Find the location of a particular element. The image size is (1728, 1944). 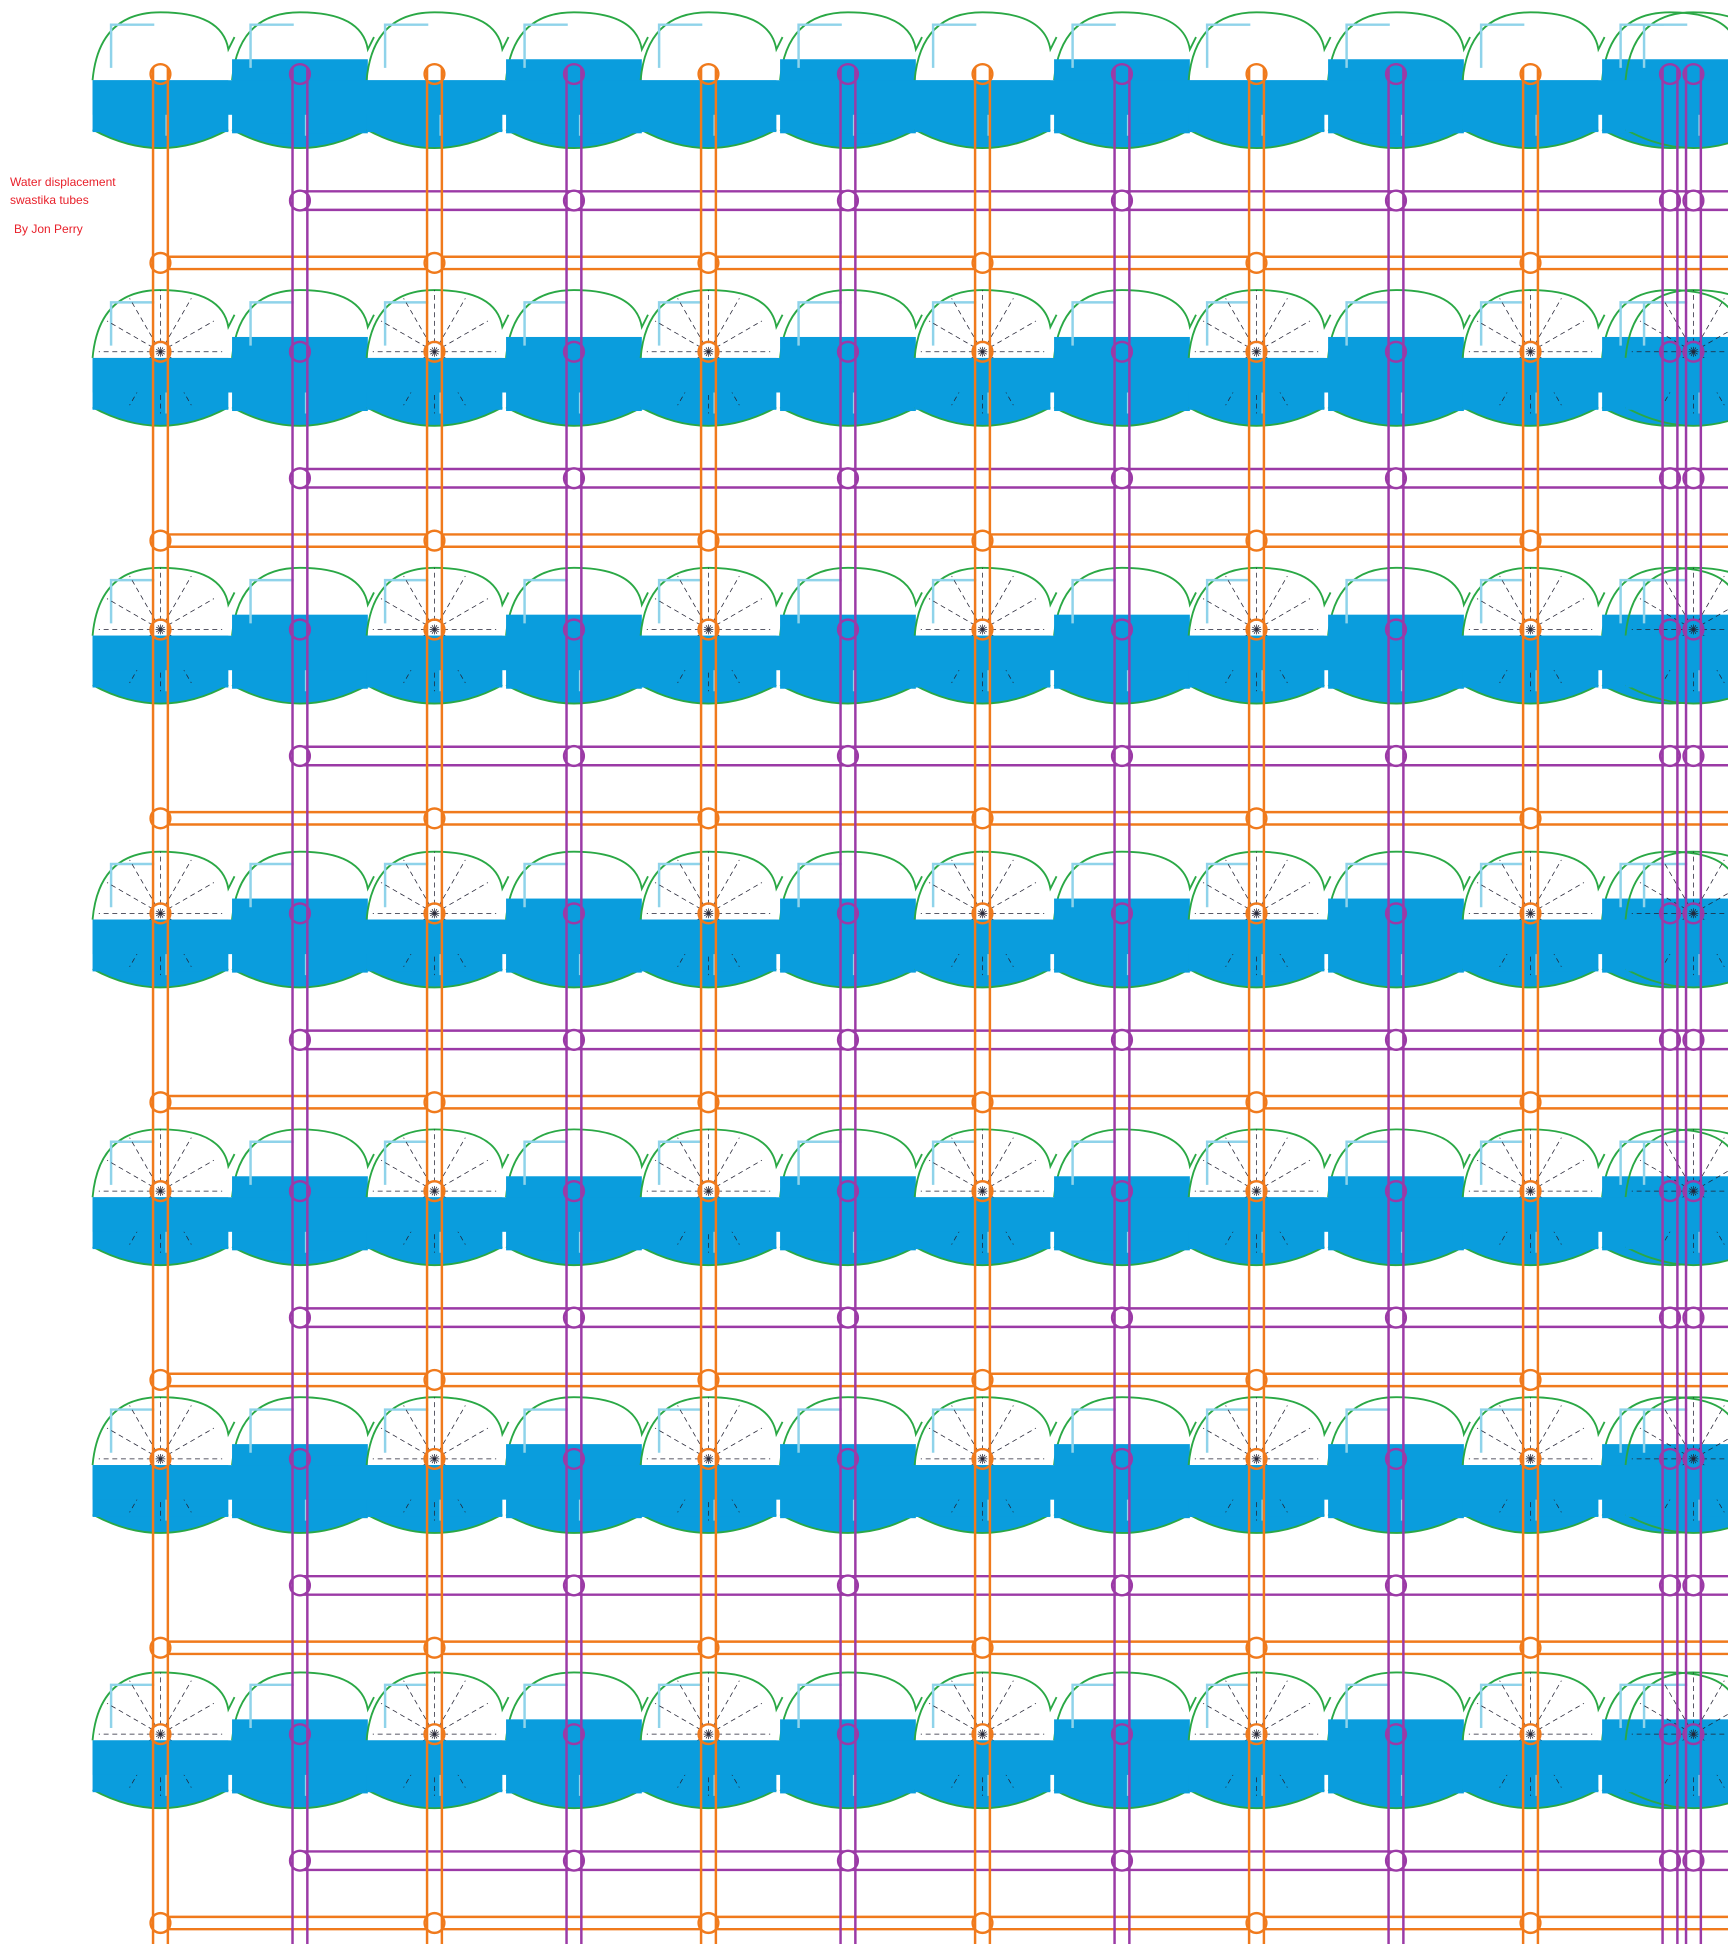

title-line: Water displacement is located at coordinates (63, 182).